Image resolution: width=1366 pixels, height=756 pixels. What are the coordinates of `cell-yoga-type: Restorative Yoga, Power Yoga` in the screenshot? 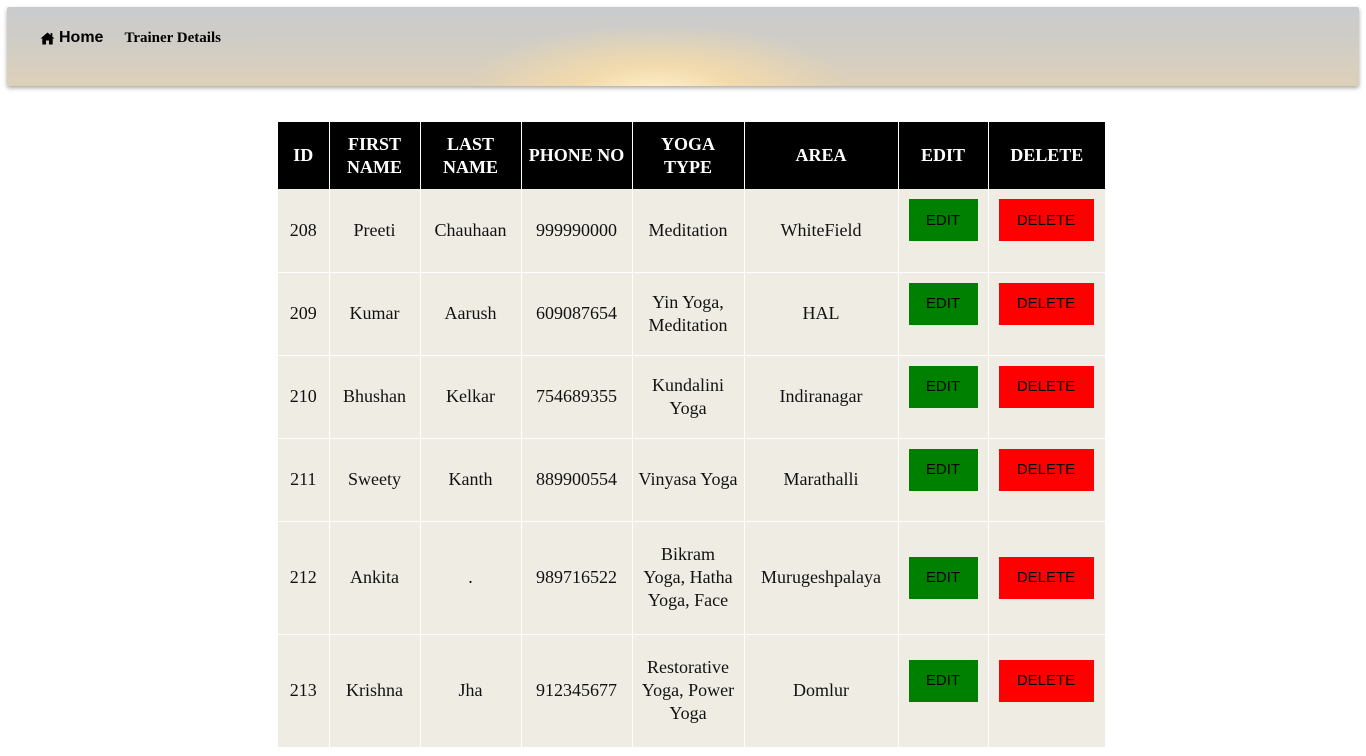 It's located at (688, 691).